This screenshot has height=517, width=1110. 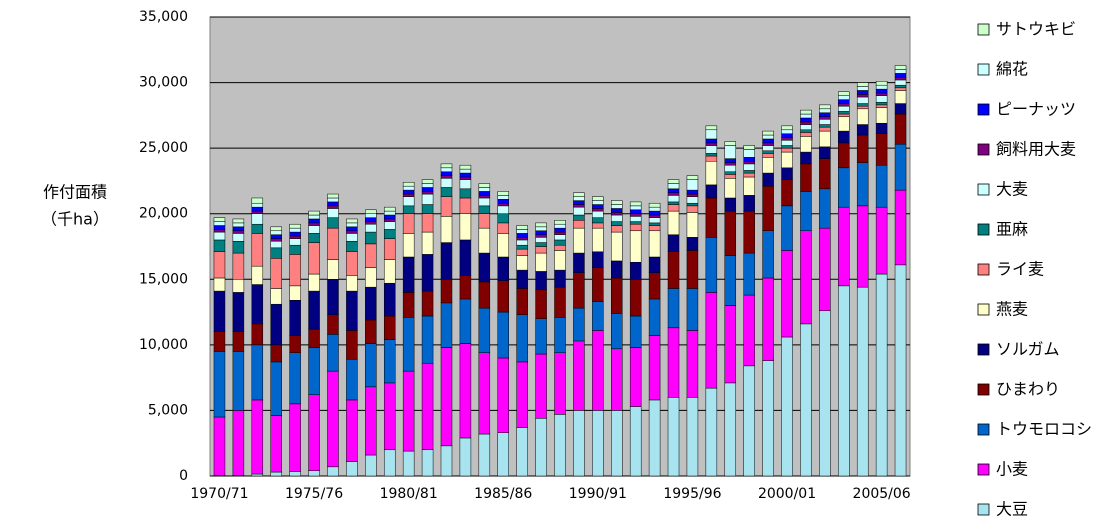 What do you see at coordinates (1012, 508) in the screenshot?
I see `legend-label: 大豆` at bounding box center [1012, 508].